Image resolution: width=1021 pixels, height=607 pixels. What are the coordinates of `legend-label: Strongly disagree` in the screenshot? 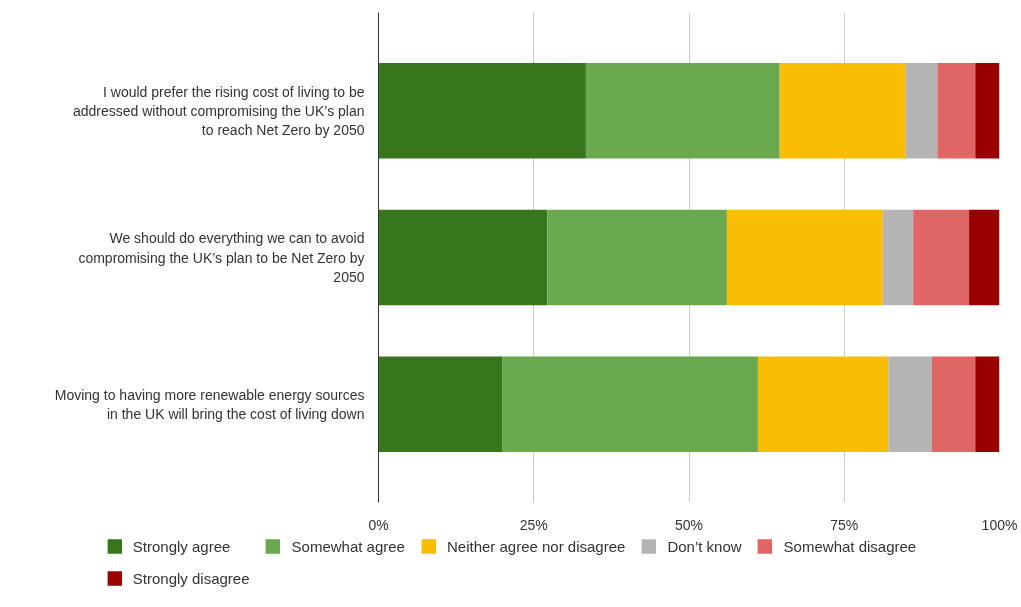 It's located at (191, 578).